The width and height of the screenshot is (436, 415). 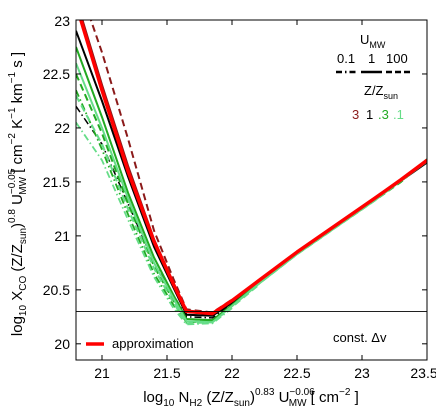 I want to click on legend-umw: UMW 0.1 1 100, so click(x=374, y=53).